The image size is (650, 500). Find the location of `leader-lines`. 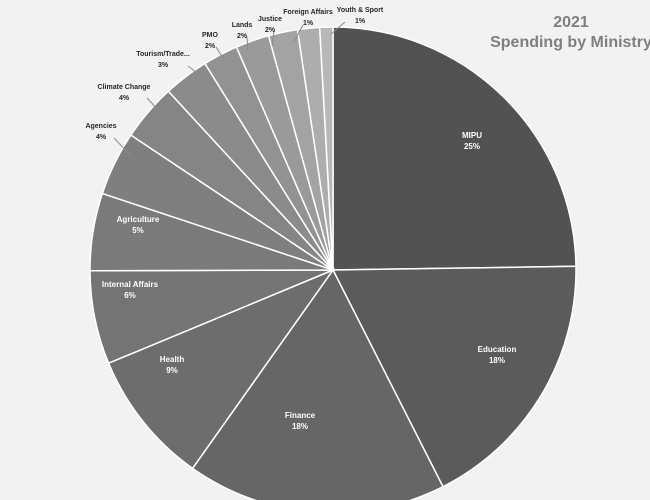

leader-lines is located at coordinates (229, 89).